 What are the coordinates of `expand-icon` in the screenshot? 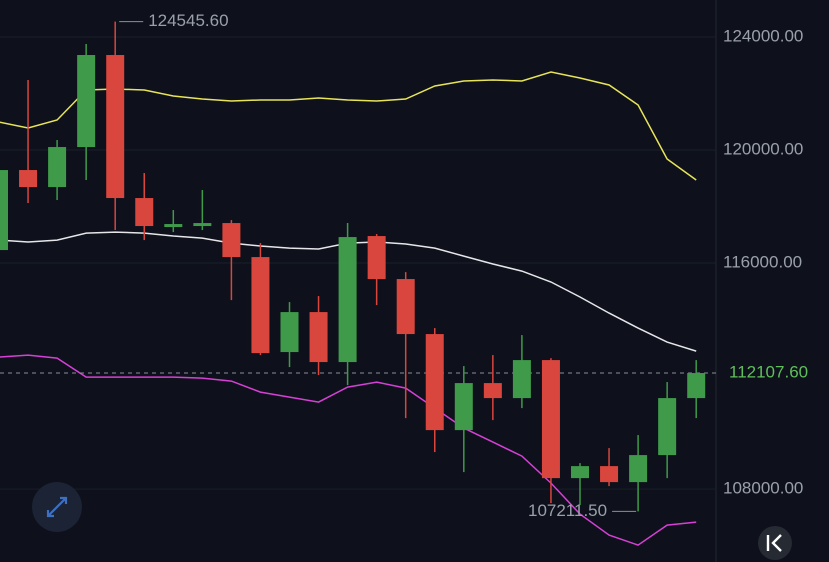 It's located at (57, 507).